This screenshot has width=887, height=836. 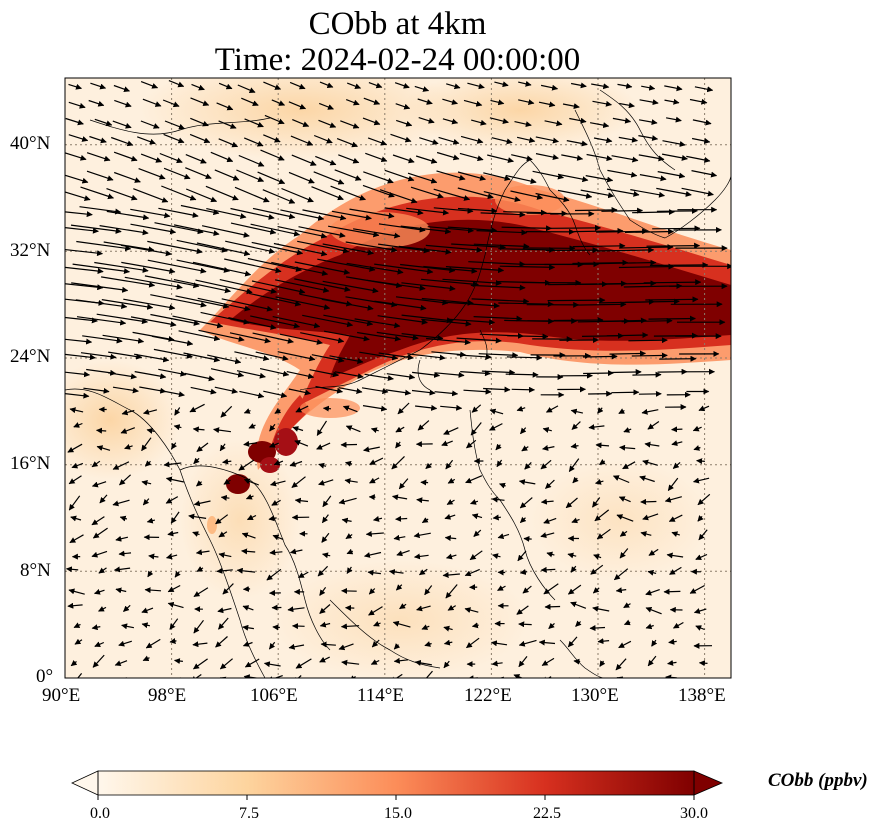 I want to click on x-tick-label: 130°E, so click(x=595, y=695).